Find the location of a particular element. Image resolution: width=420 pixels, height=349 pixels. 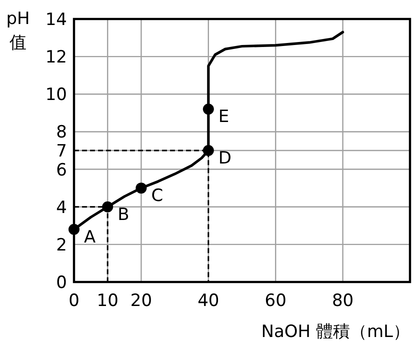

annotation: D is located at coordinates (225, 158).